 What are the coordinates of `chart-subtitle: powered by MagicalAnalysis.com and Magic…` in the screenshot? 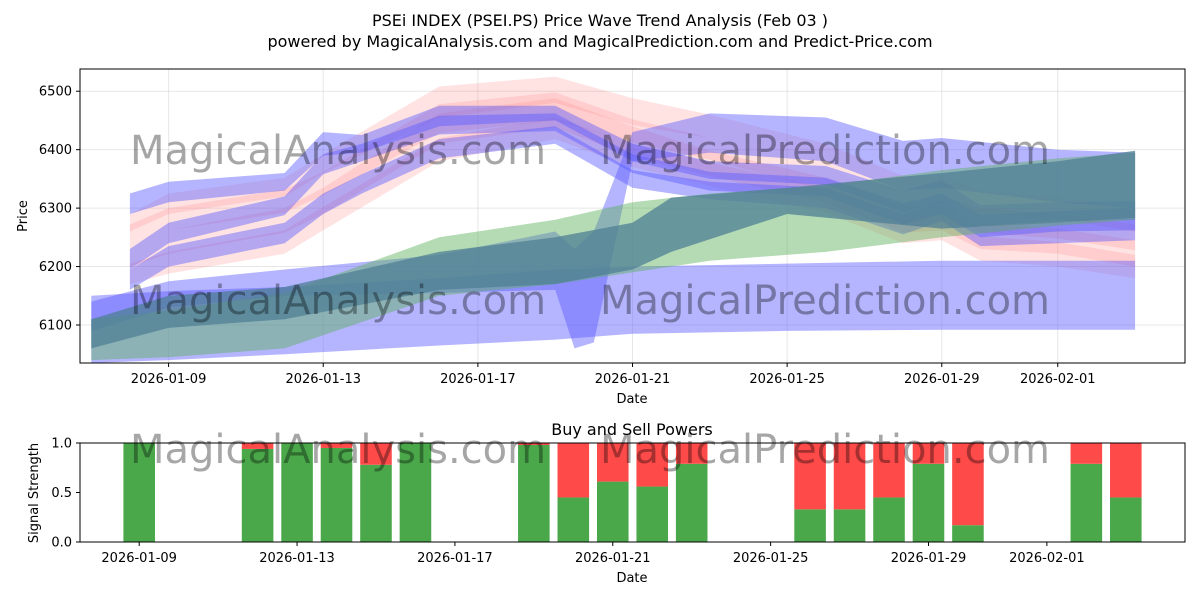 It's located at (599, 41).